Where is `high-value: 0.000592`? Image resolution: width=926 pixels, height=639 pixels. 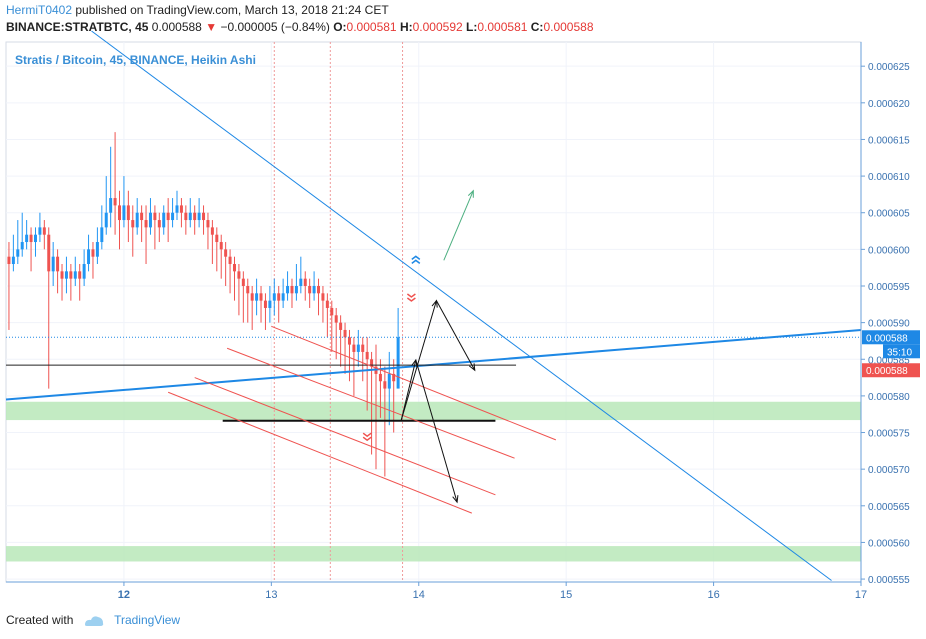 high-value: 0.000592 is located at coordinates (437, 27).